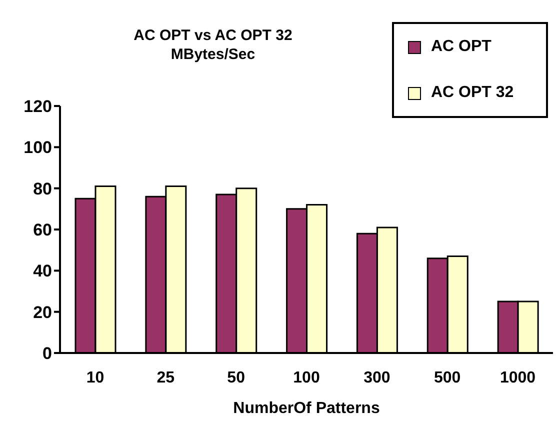 The width and height of the screenshot is (558, 427). What do you see at coordinates (47, 354) in the screenshot?
I see `y-tick-label: 0` at bounding box center [47, 354].